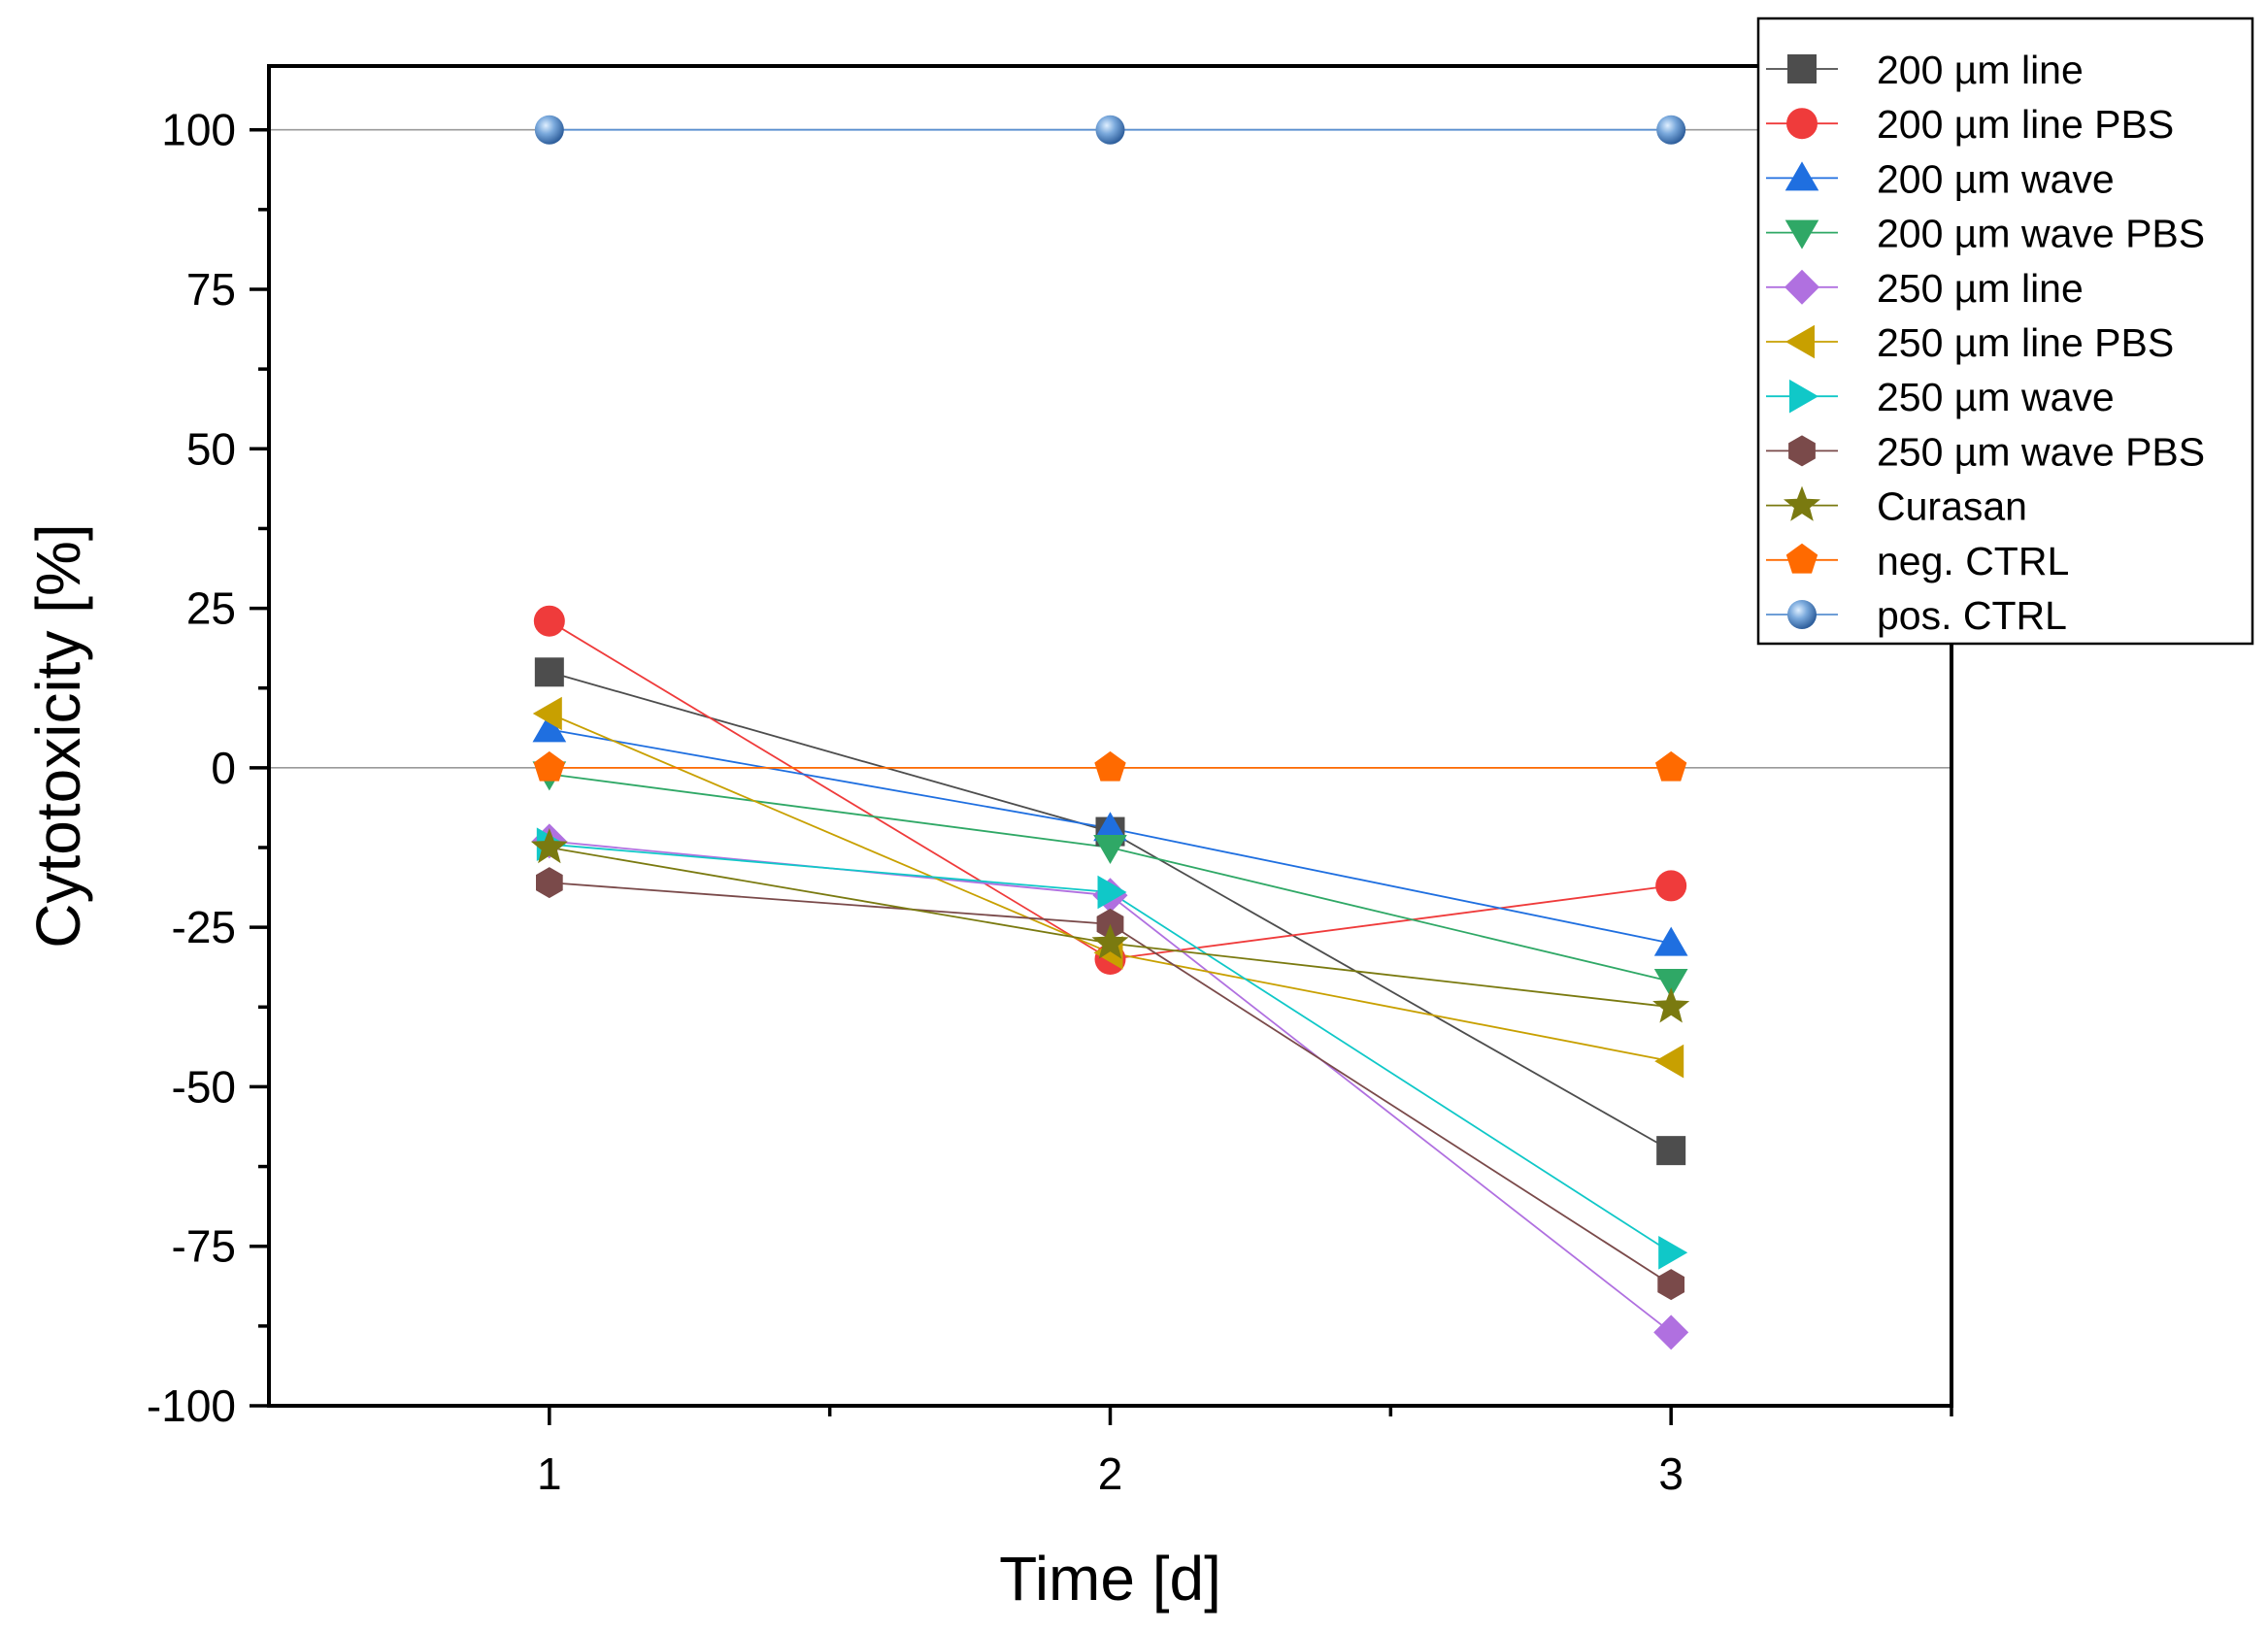 This screenshot has width=2268, height=1631. What do you see at coordinates (1980, 288) in the screenshot?
I see `legend-label: 250 µm line` at bounding box center [1980, 288].